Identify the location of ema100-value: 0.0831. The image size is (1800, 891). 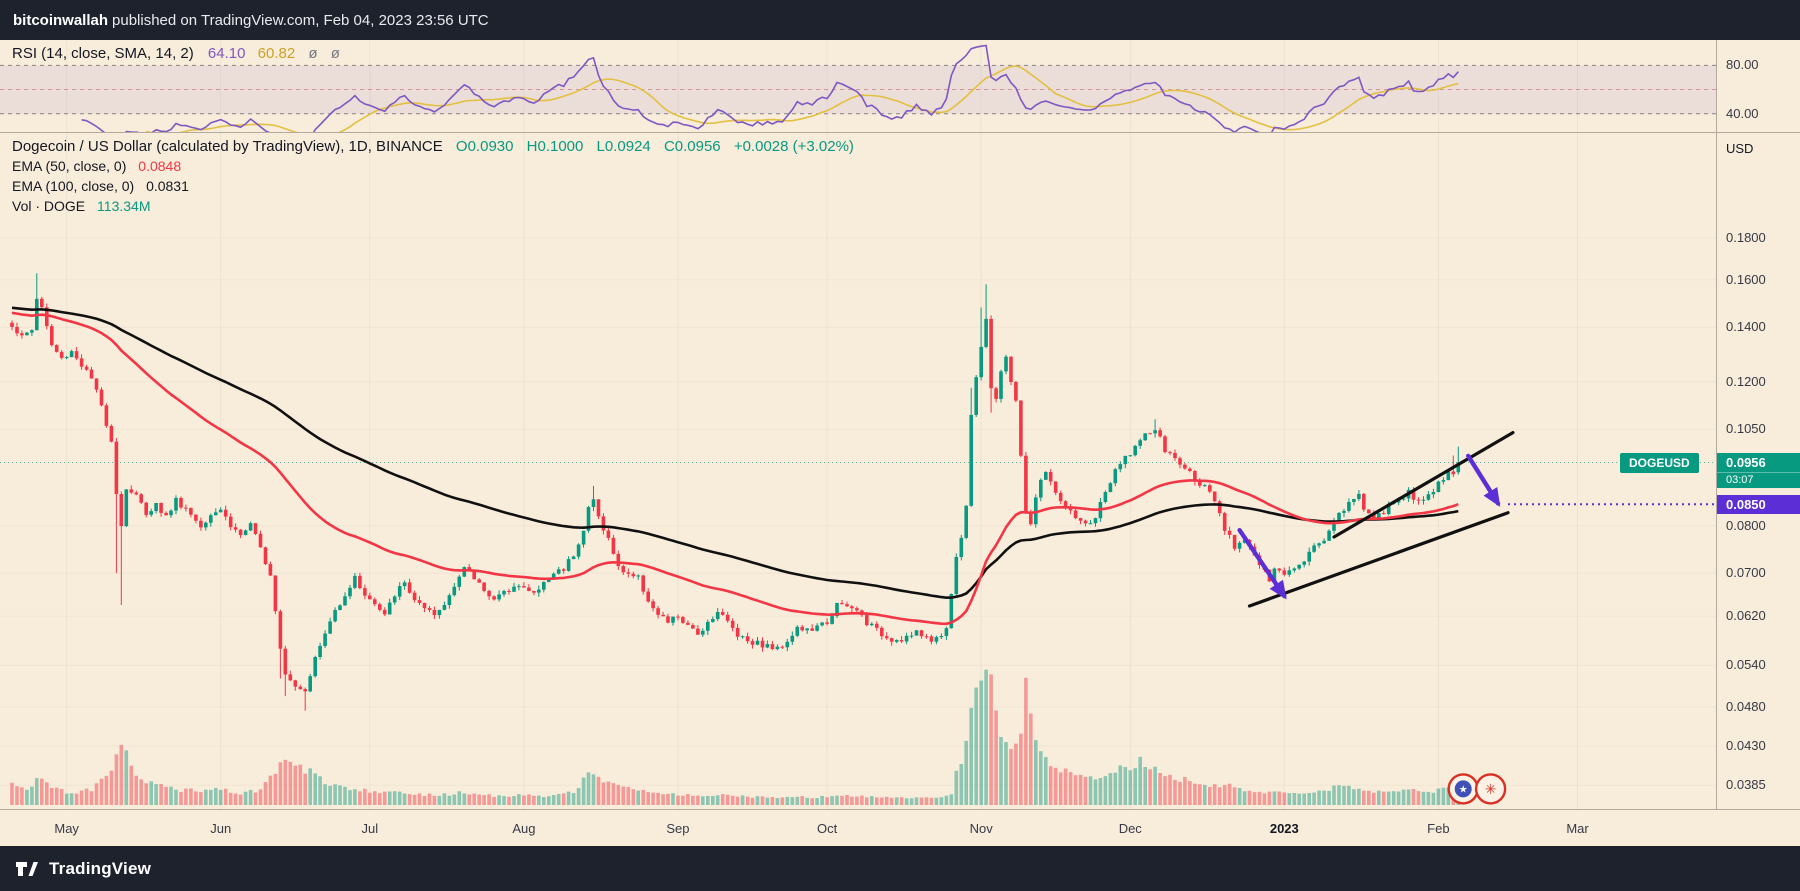
(167, 186).